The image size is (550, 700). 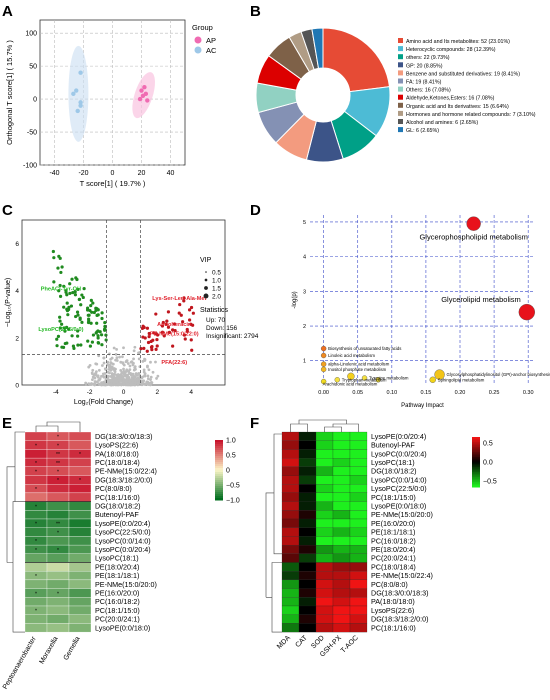 What do you see at coordinates (7, 423) in the screenshot?
I see `panel-label-e: E` at bounding box center [7, 423].